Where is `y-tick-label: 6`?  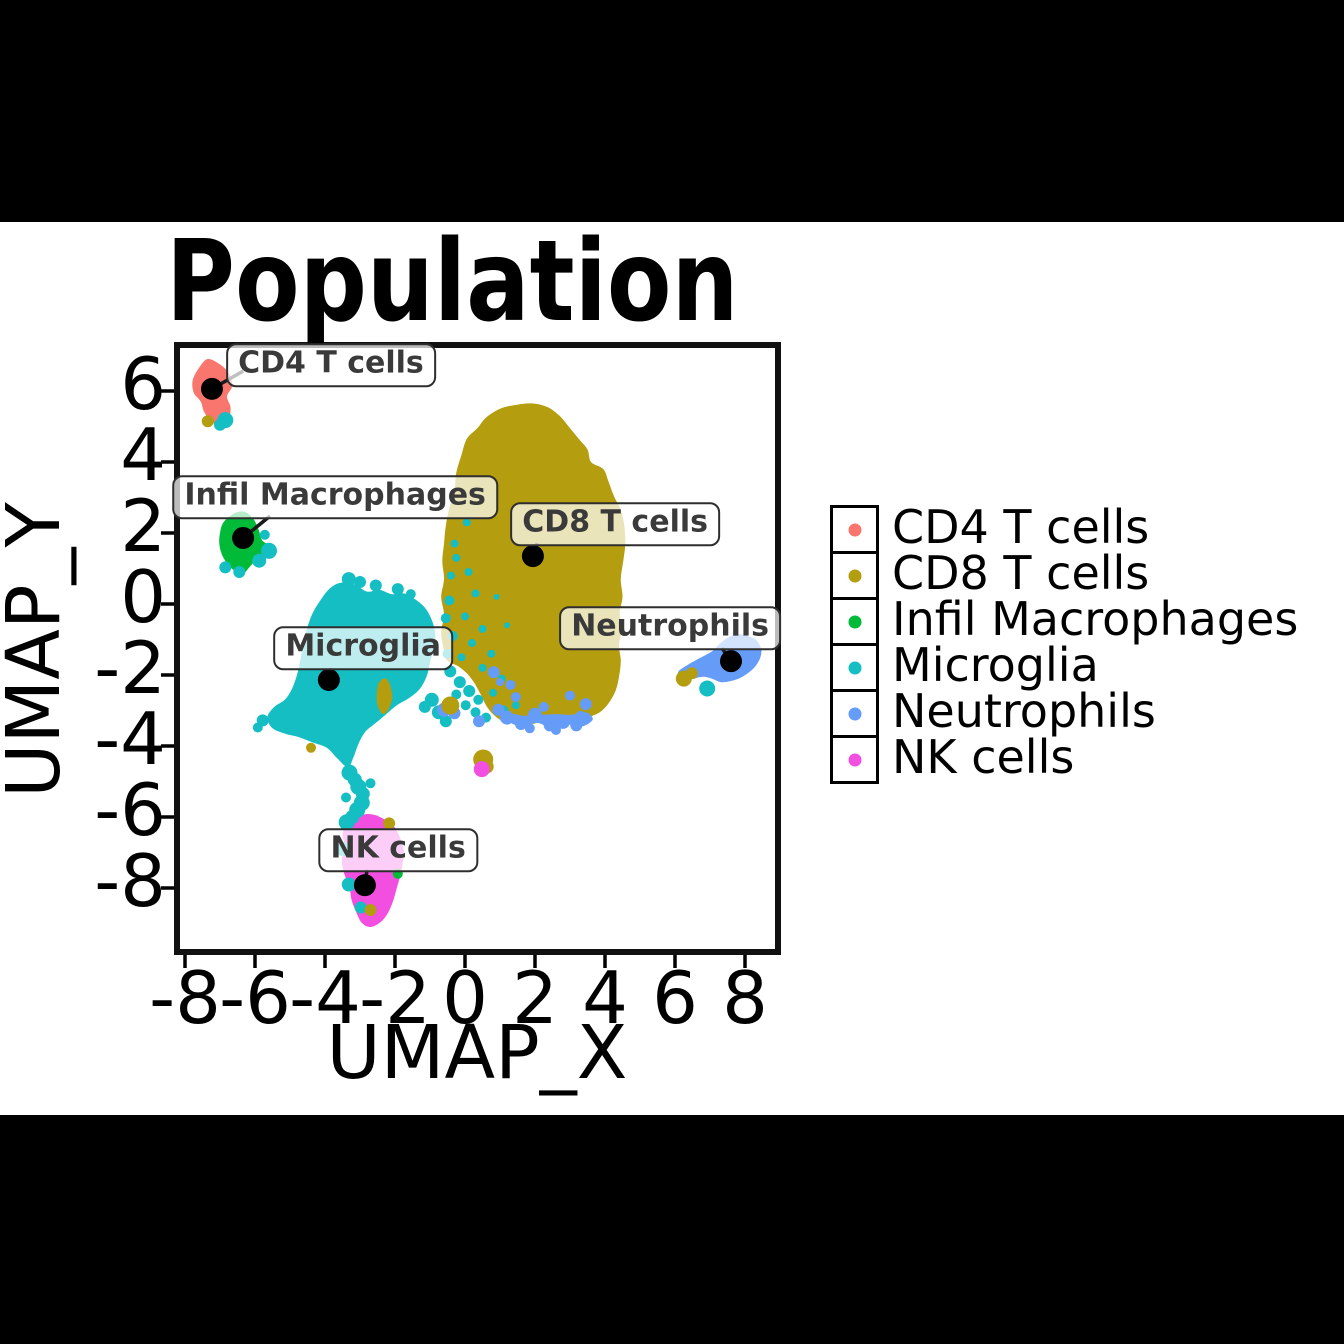 y-tick-label: 6 is located at coordinates (143, 384).